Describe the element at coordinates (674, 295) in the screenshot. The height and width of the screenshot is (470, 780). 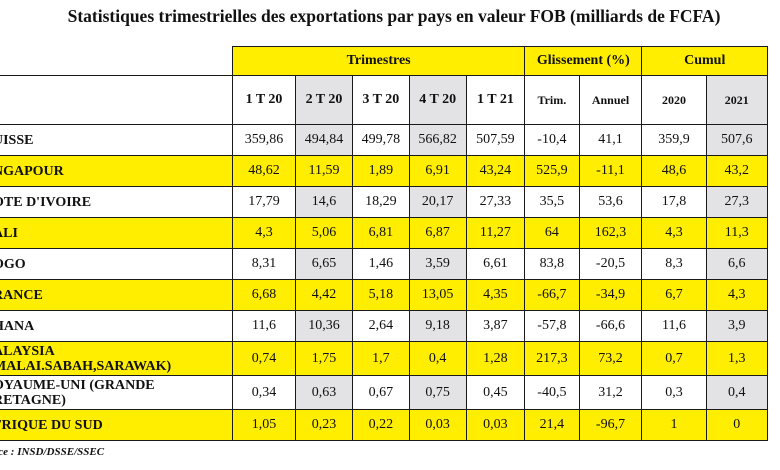
I see `value-cell: 6,7` at that location.